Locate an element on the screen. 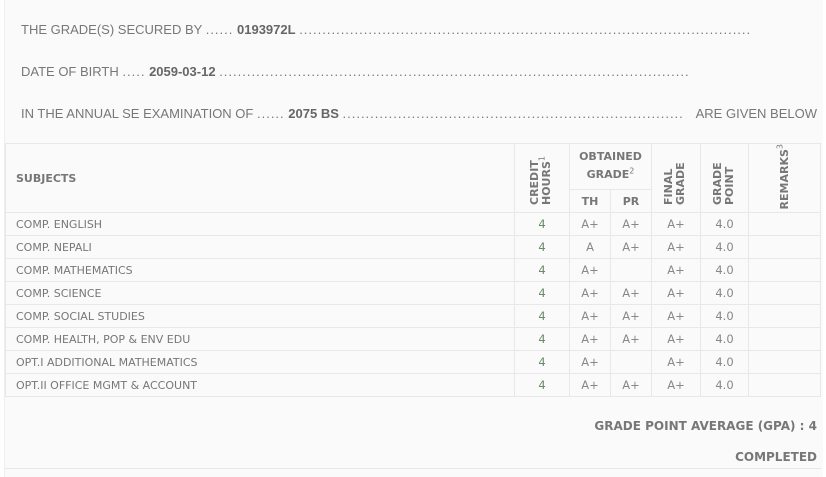  cell-subject: COMP. NEPALI is located at coordinates (260, 247).